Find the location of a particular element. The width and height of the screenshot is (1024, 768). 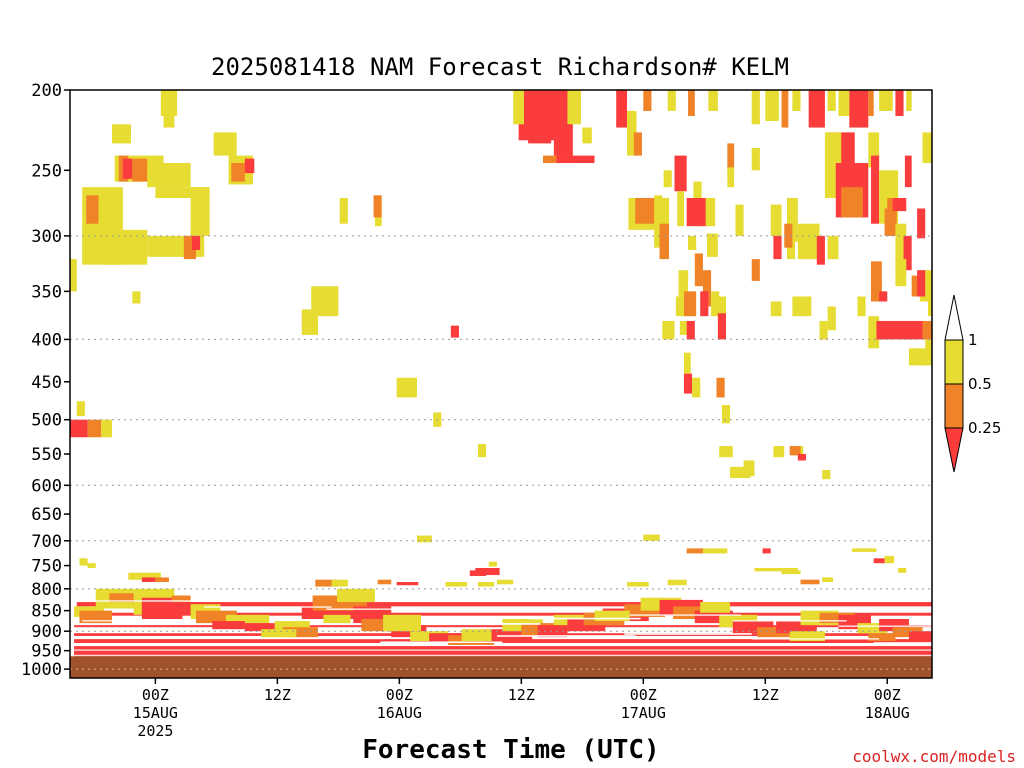

x-tick-label: 12Z is located at coordinates (765, 695).